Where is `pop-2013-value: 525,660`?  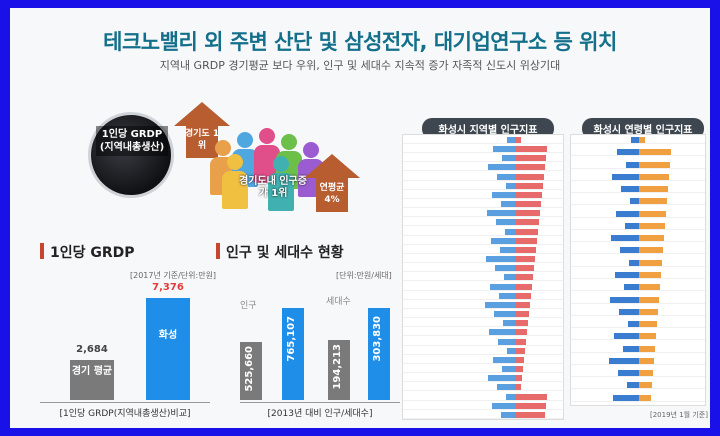 pop-2013-value: 525,660 is located at coordinates (249, 369).